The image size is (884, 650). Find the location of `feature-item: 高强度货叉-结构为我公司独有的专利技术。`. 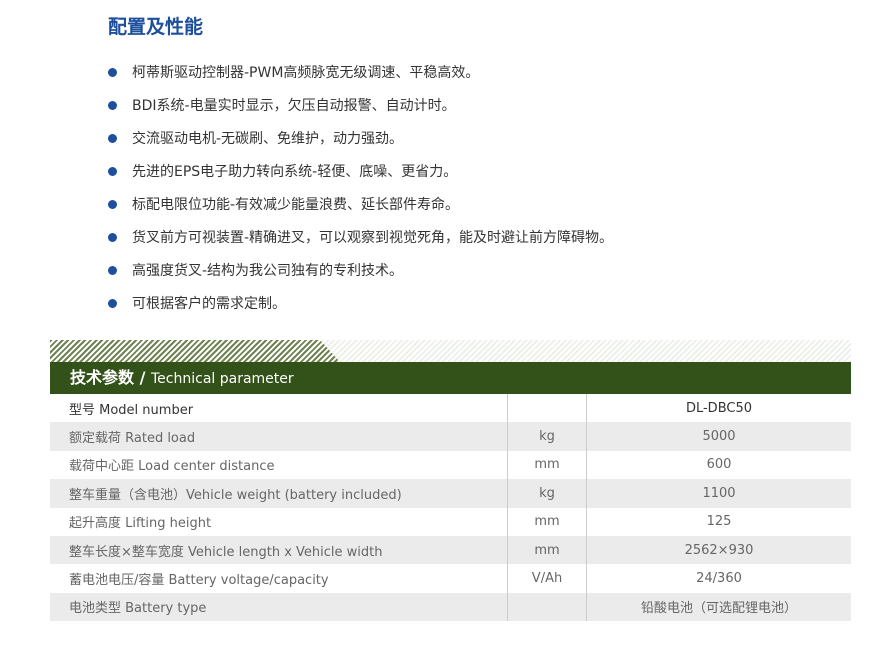

feature-item: 高强度货叉-结构为我公司独有的专利技术。 is located at coordinates (360, 270).